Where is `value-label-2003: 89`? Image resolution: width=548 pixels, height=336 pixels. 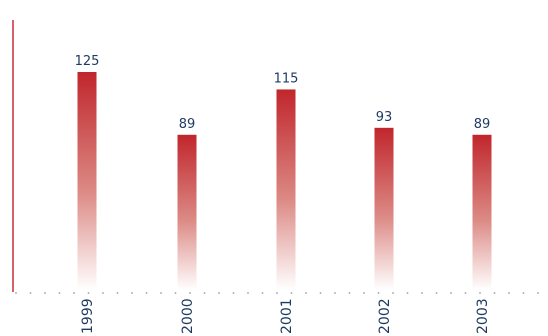
value-label-2003: 89 is located at coordinates (482, 124).